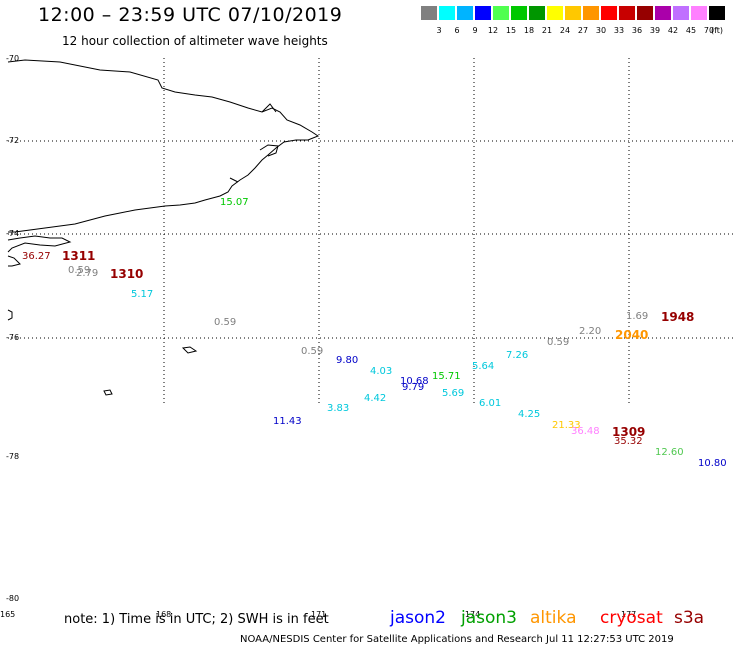  Describe the element at coordinates (163, 146) in the screenshot. I see `coastline` at that location.